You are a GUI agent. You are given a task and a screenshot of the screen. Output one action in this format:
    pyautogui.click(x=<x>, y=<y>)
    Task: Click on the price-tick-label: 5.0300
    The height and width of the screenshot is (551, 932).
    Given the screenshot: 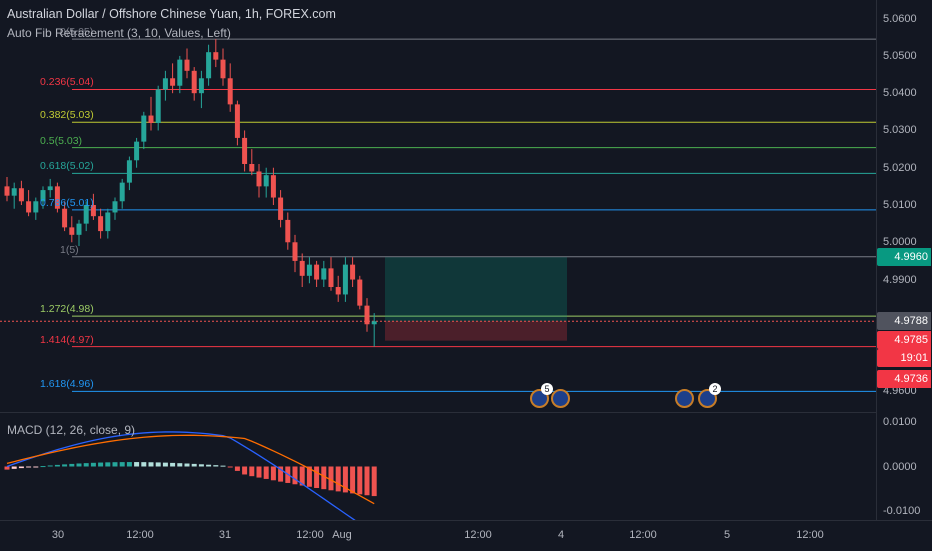 What is the action you would take?
    pyautogui.click(x=900, y=130)
    